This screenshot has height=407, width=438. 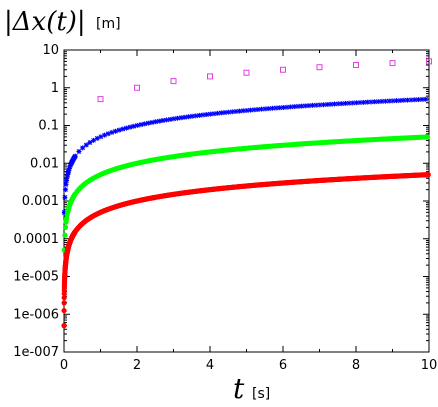 I want to click on x-tick-label: 0, so click(x=64, y=365).